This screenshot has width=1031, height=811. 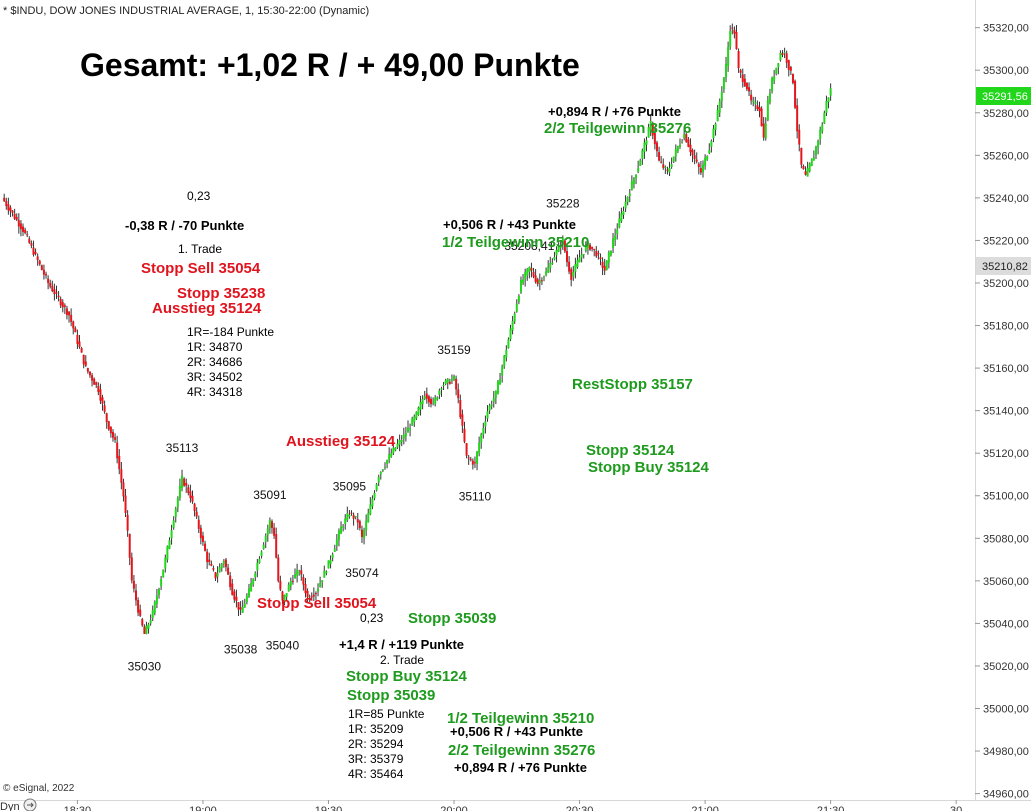 I want to click on annotation-t1-r2: 2R: 34686, so click(x=215, y=362).